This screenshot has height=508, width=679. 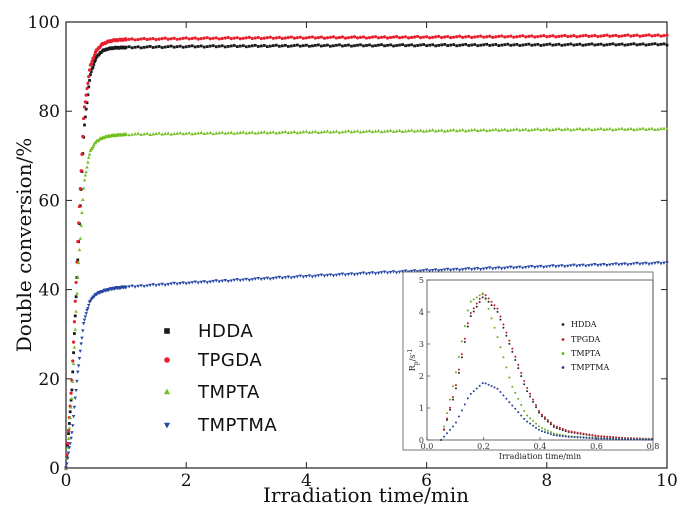 What do you see at coordinates (586, 353) in the screenshot?
I see `inset-legend-label: TMPTA` at bounding box center [586, 353].